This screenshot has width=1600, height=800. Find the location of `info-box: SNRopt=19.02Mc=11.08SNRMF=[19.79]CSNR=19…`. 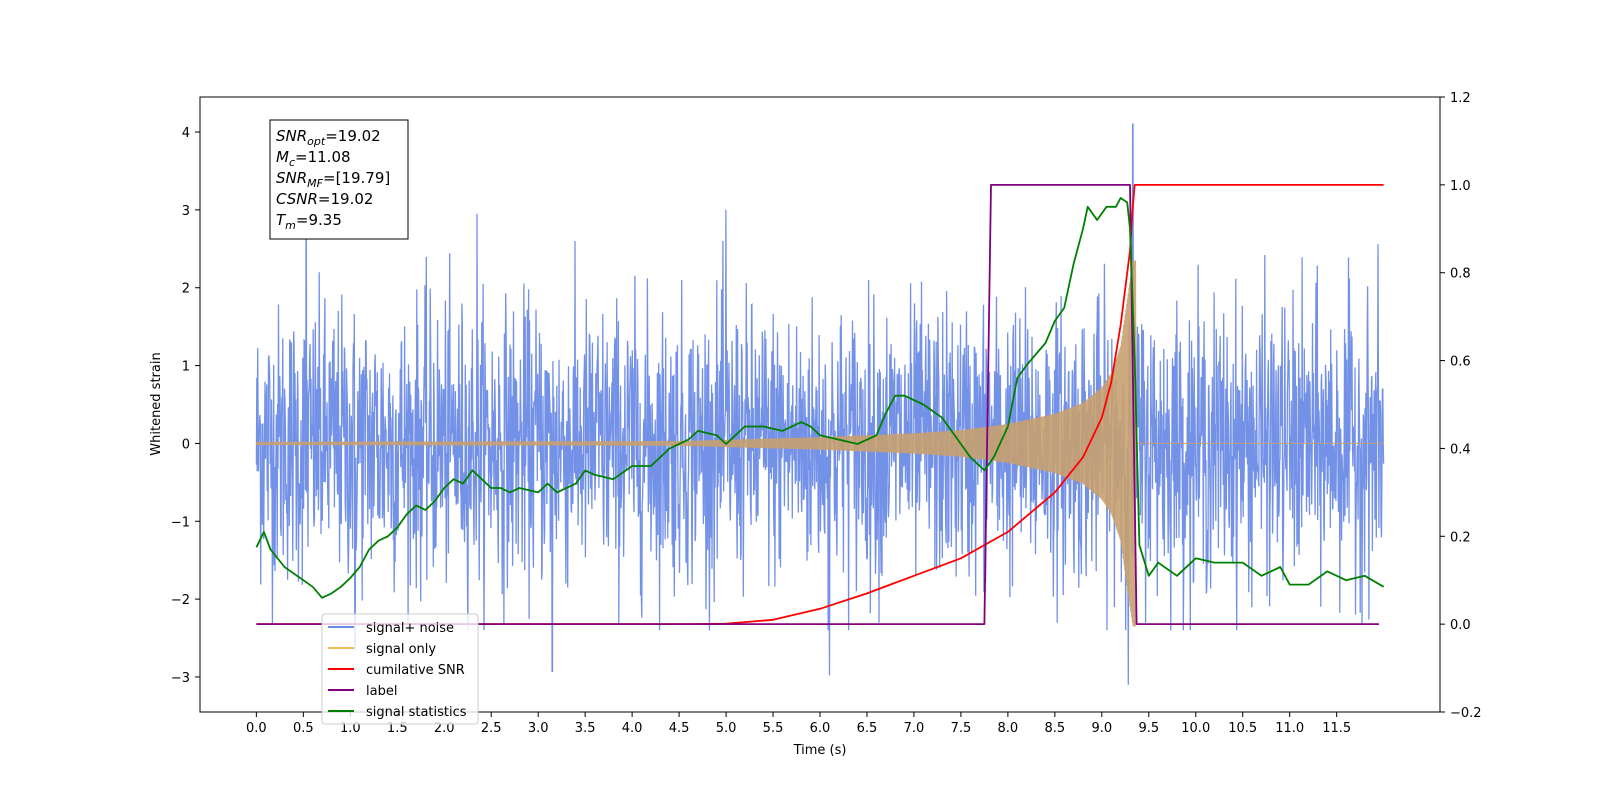

info-box: SNRopt=19.02Mc=11.08SNRMF=[19.79]CSNR=19… is located at coordinates (339, 179).